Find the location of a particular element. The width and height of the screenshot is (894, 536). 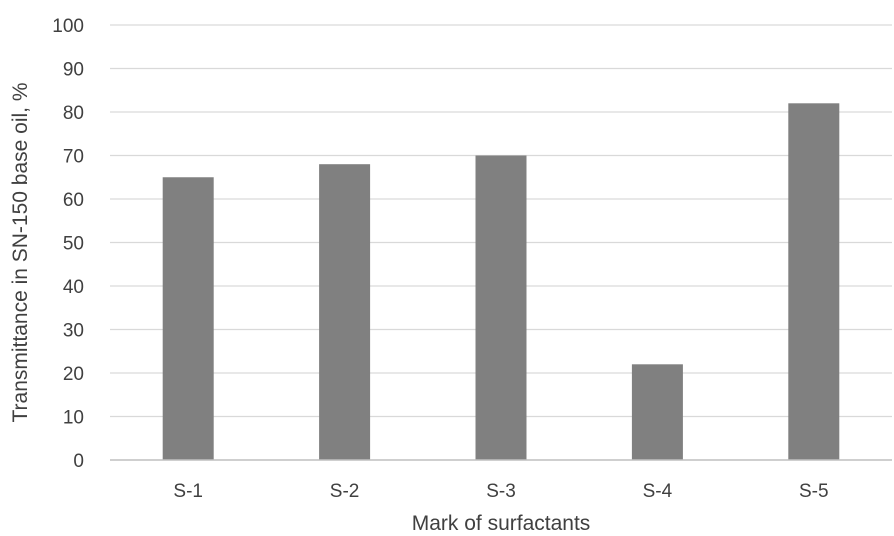

y-tick-label: 80 is located at coordinates (73, 113).